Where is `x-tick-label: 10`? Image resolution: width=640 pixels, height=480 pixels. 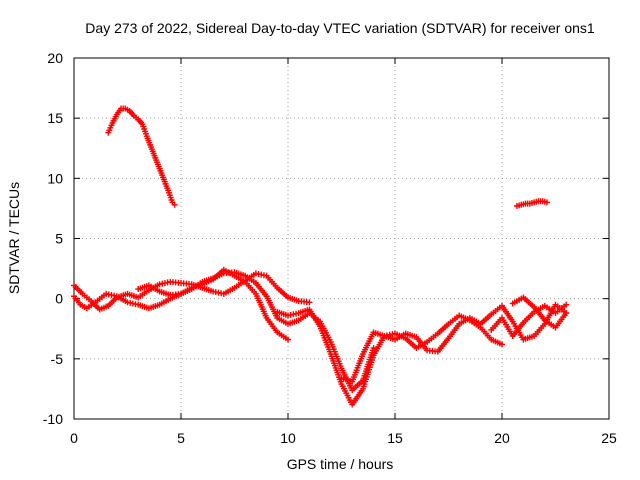 x-tick-label: 10 is located at coordinates (288, 438).